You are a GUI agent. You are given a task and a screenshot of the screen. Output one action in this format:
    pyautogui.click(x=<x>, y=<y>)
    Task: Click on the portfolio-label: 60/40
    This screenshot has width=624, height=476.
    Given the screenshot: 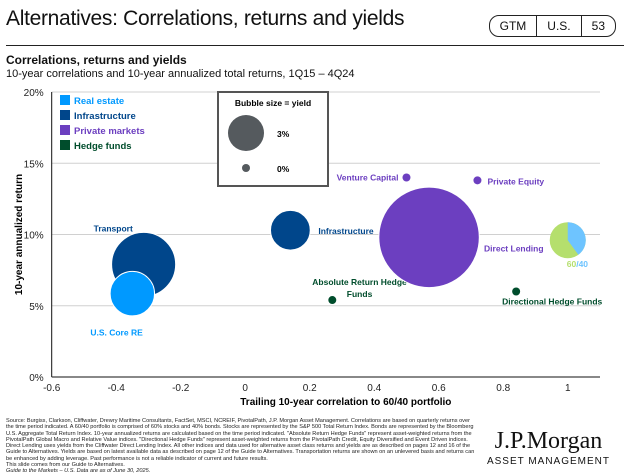 What is the action you would take?
    pyautogui.click(x=578, y=264)
    